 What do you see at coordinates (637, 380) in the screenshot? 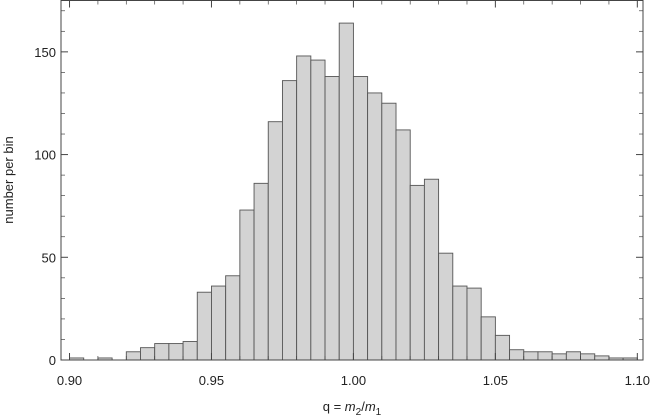
I see `x-tick-label: 1.10` at bounding box center [637, 380].